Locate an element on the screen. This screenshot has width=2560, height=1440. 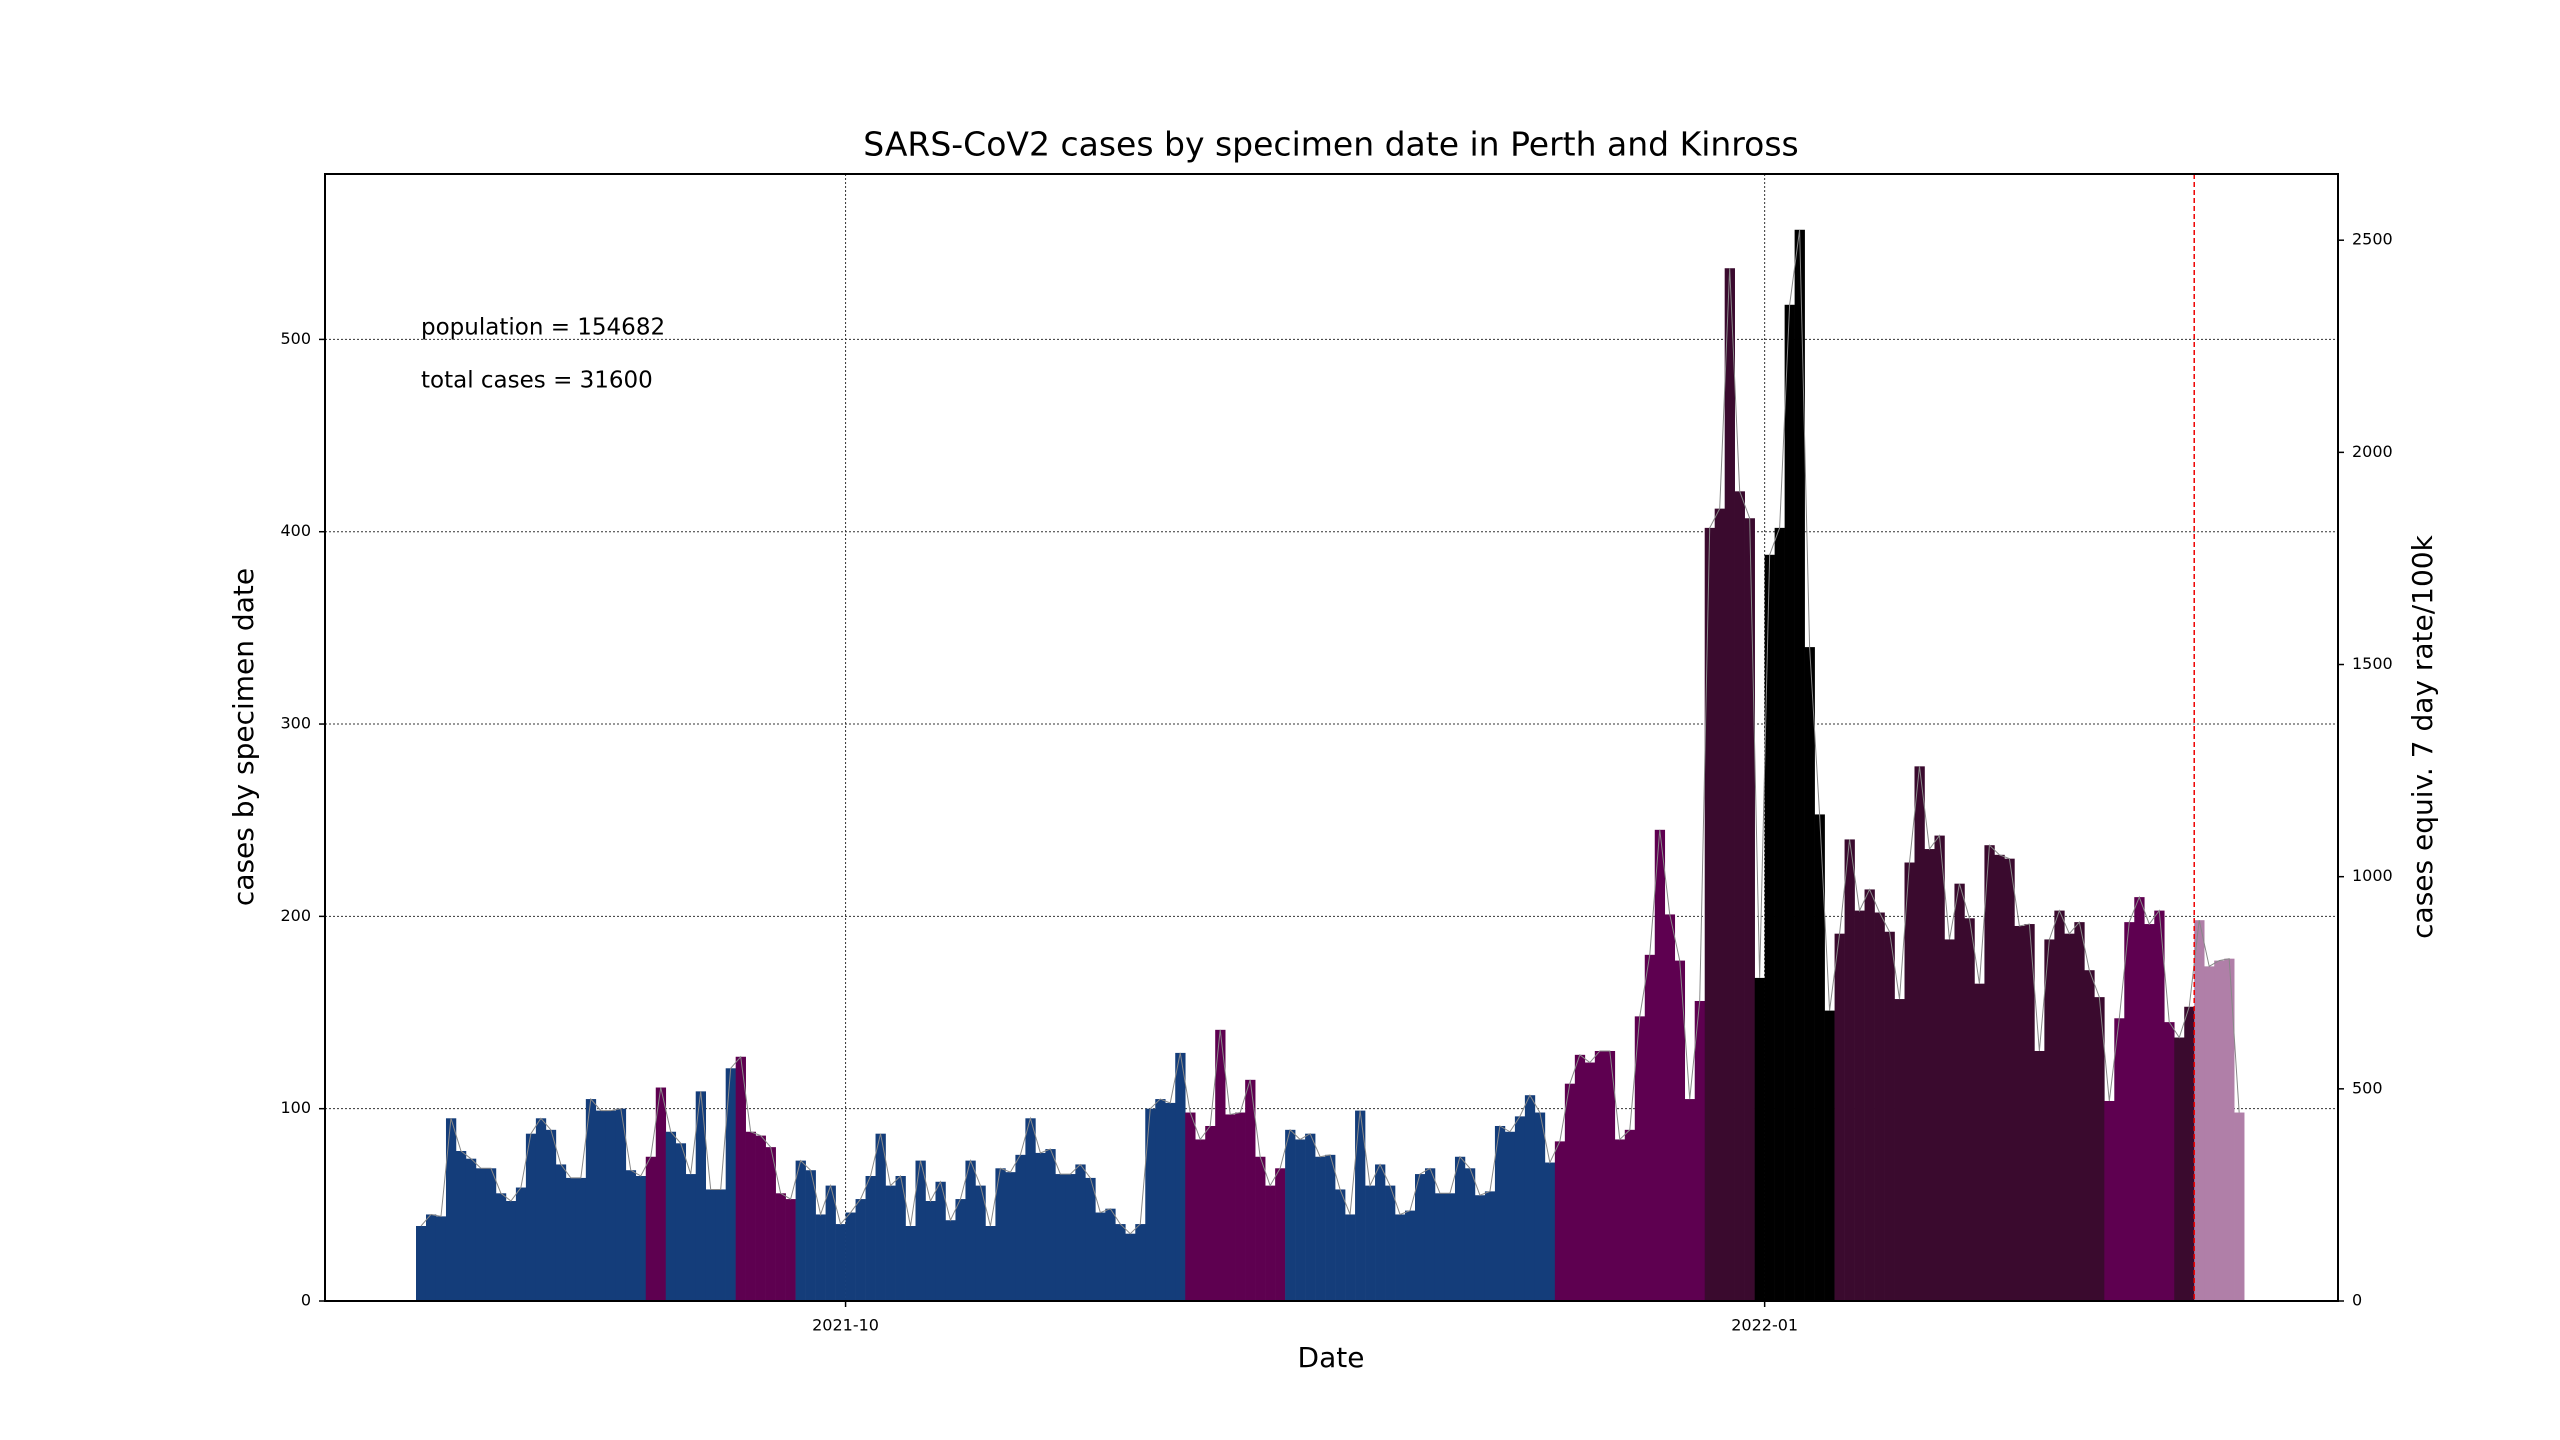
y2-tick-label: 2500 is located at coordinates (2372, 239).